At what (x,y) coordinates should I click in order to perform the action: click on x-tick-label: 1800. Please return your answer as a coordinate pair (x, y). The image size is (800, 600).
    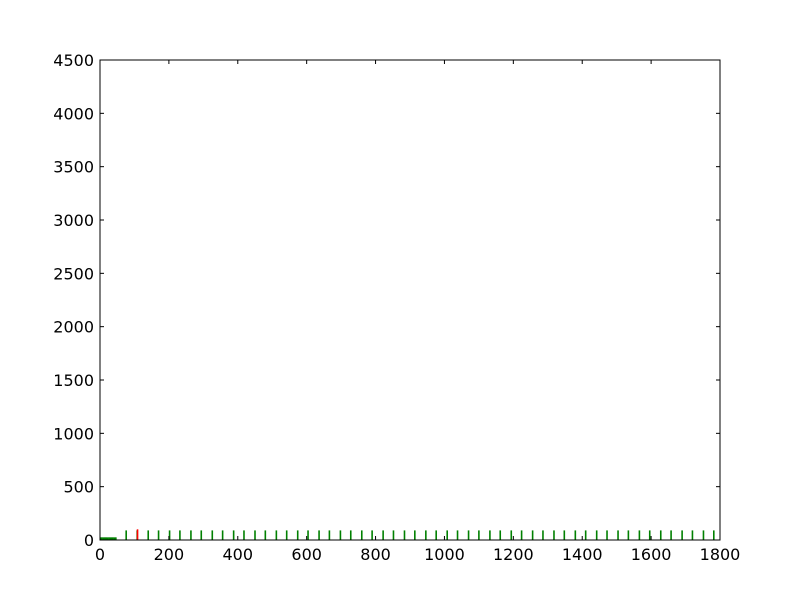
    Looking at the image, I should click on (720, 554).